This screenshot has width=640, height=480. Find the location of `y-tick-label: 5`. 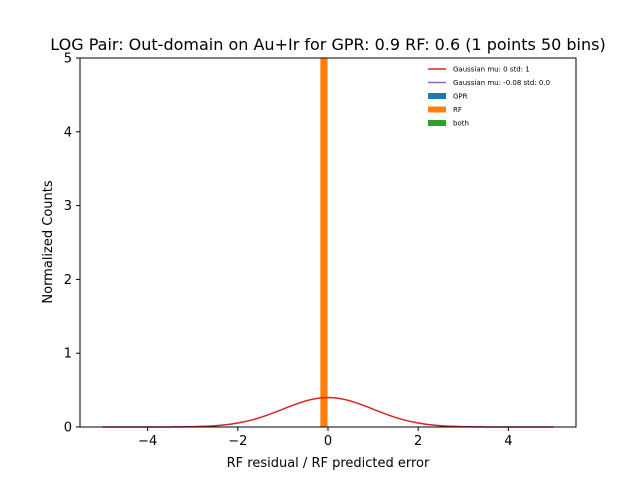

y-tick-label: 5 is located at coordinates (68, 59).